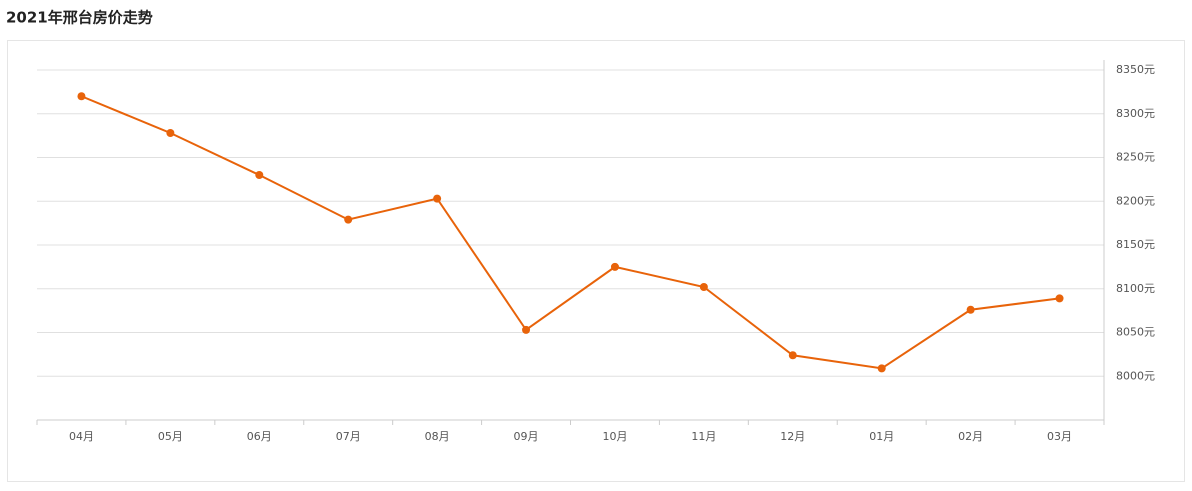 The height and width of the screenshot is (491, 1192). What do you see at coordinates (1135, 244) in the screenshot?
I see `y-tick-label: 8150元` at bounding box center [1135, 244].